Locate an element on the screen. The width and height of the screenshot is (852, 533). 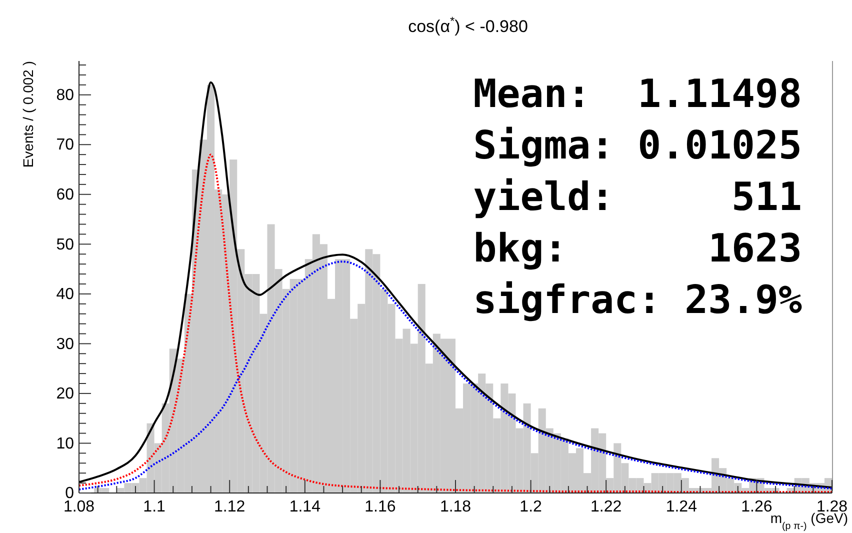
x-tick-label: 1.2 is located at coordinates (531, 507).